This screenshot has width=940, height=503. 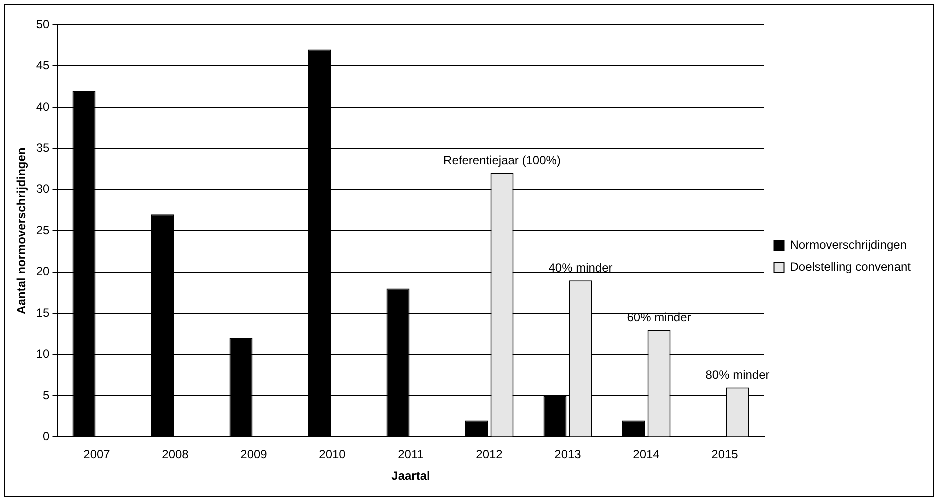 I want to click on y-tick-label: 15, so click(x=43, y=313).